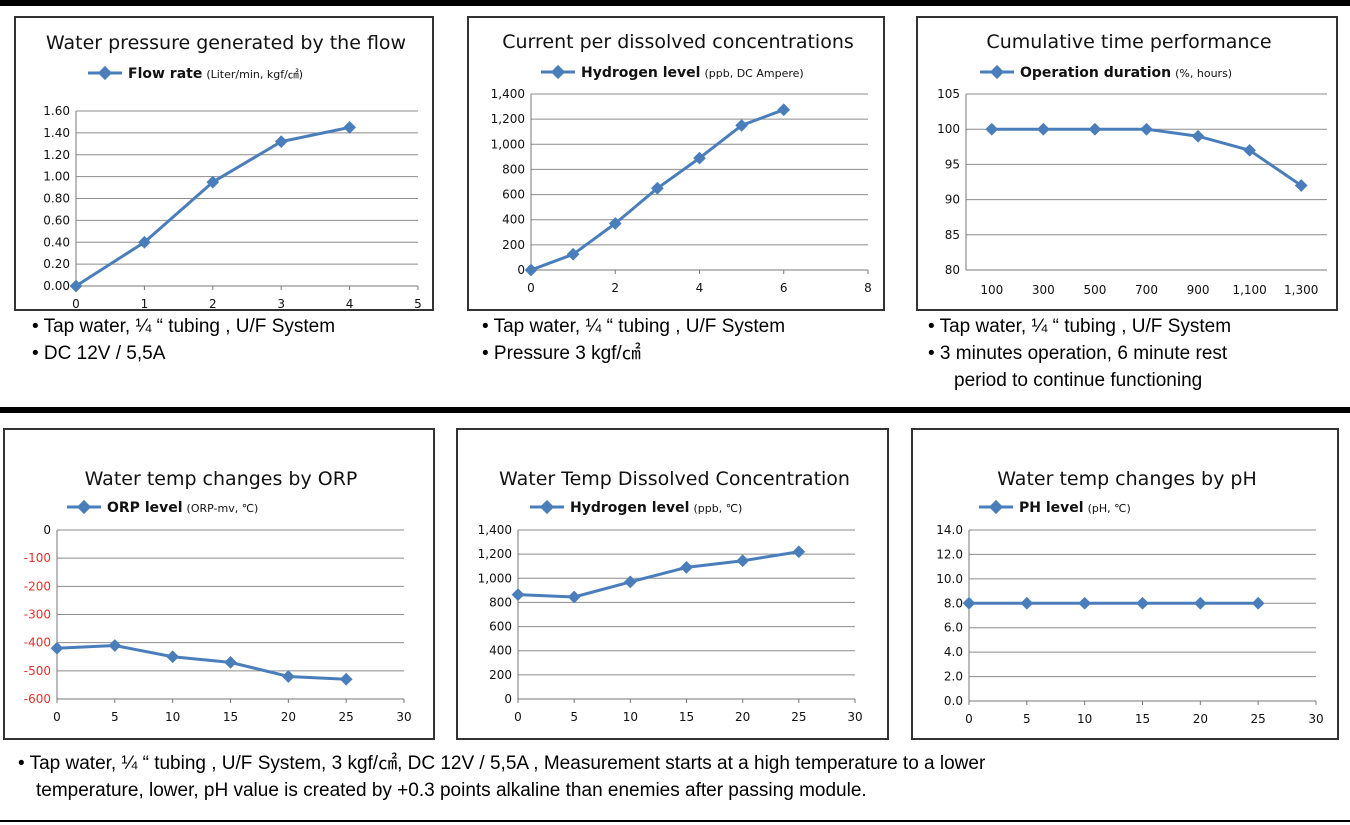 The height and width of the screenshot is (825, 1350). What do you see at coordinates (1094, 290) in the screenshot?
I see `x-tick-label: 500` at bounding box center [1094, 290].